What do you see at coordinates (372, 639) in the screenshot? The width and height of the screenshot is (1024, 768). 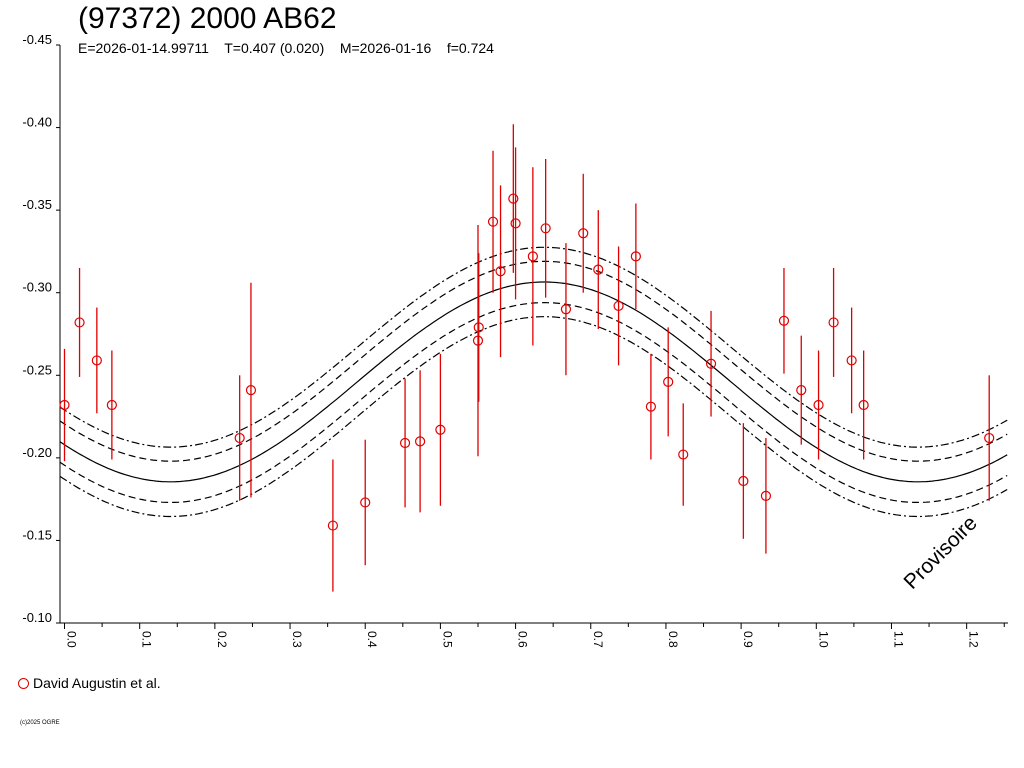 I see `x-tick-label: 0.4` at bounding box center [372, 639].